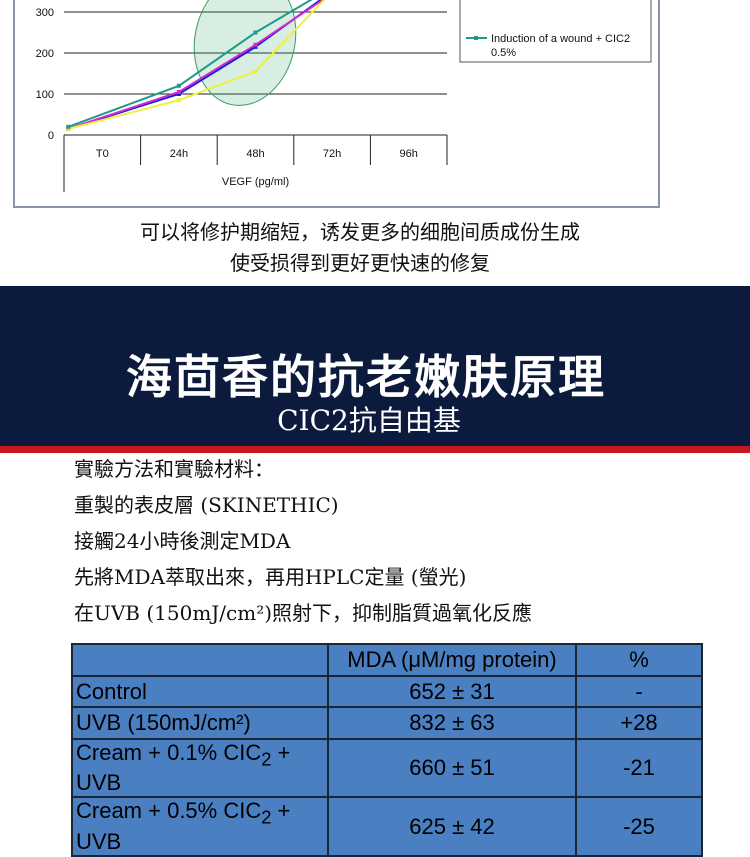  I want to click on table-row: Cream + 0.1% CIC2 + UVB 660 ± 51 -21, so click(387, 768).